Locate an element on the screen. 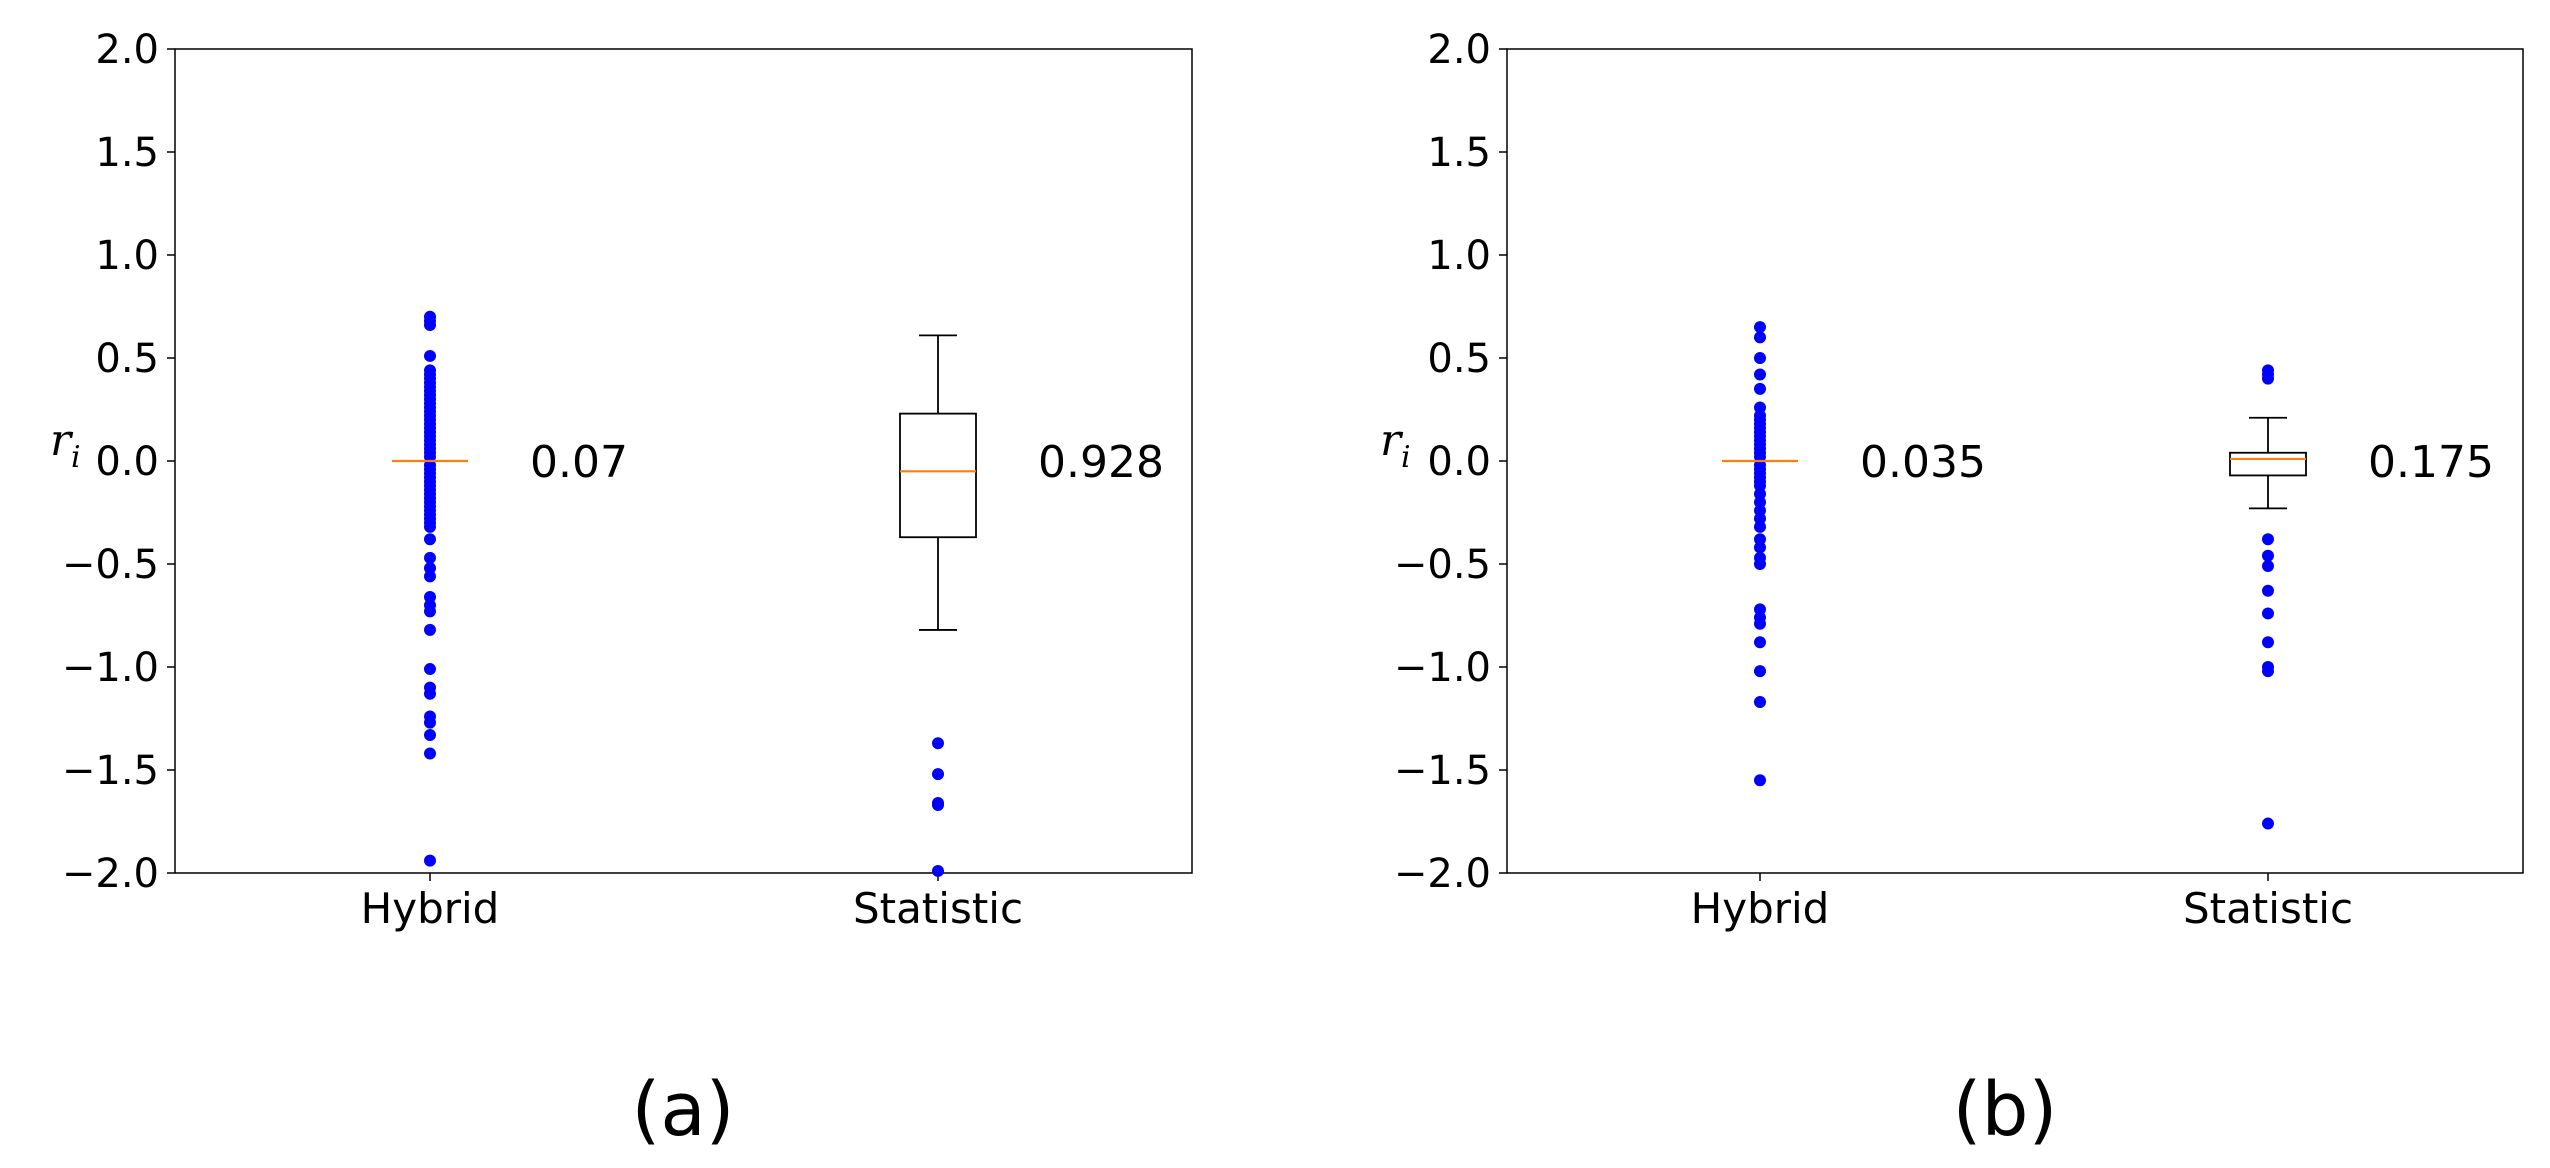  value-label: 0.07 is located at coordinates (579, 462).